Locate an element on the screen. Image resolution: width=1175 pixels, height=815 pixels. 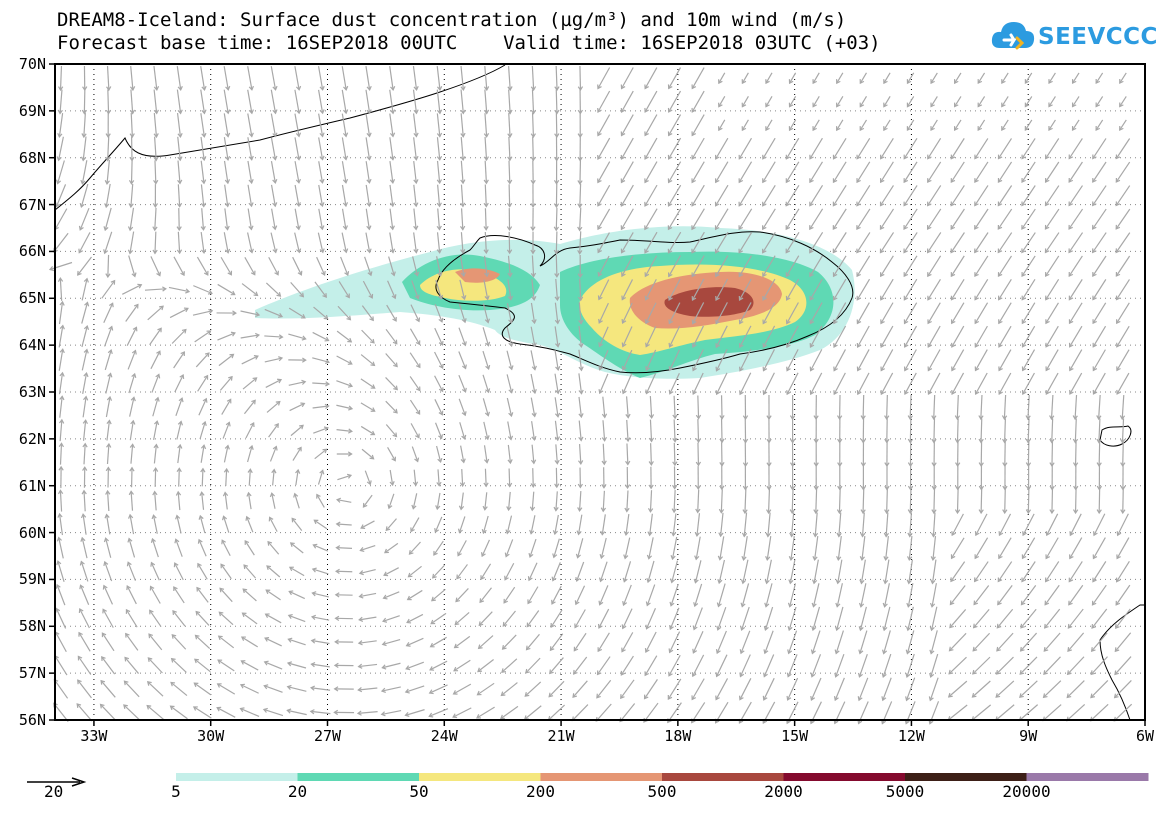
lon-label: 12W is located at coordinates (911, 736).